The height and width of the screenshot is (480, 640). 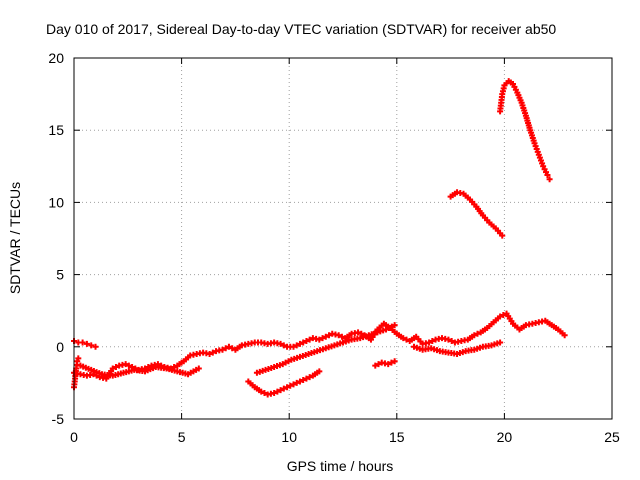 What do you see at coordinates (60, 347) in the screenshot?
I see `y-tick-label: 0` at bounding box center [60, 347].